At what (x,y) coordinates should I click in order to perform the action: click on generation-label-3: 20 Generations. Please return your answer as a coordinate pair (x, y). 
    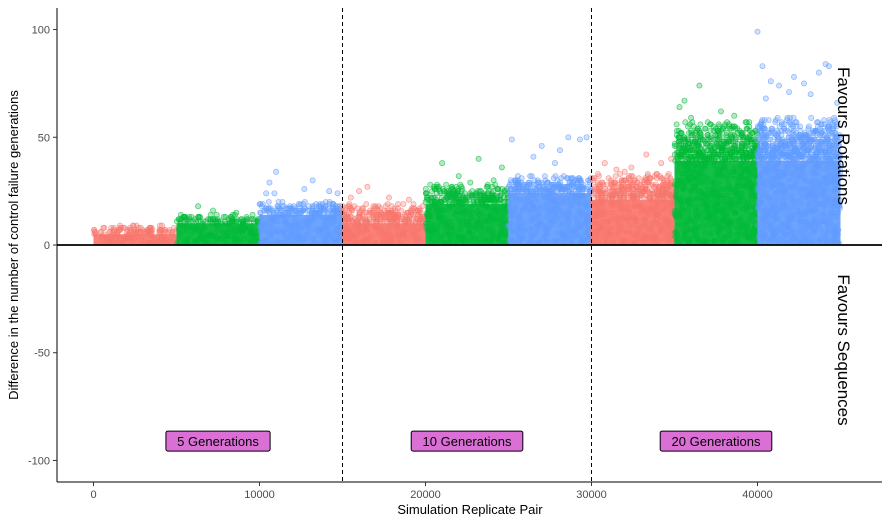
    Looking at the image, I should click on (716, 441).